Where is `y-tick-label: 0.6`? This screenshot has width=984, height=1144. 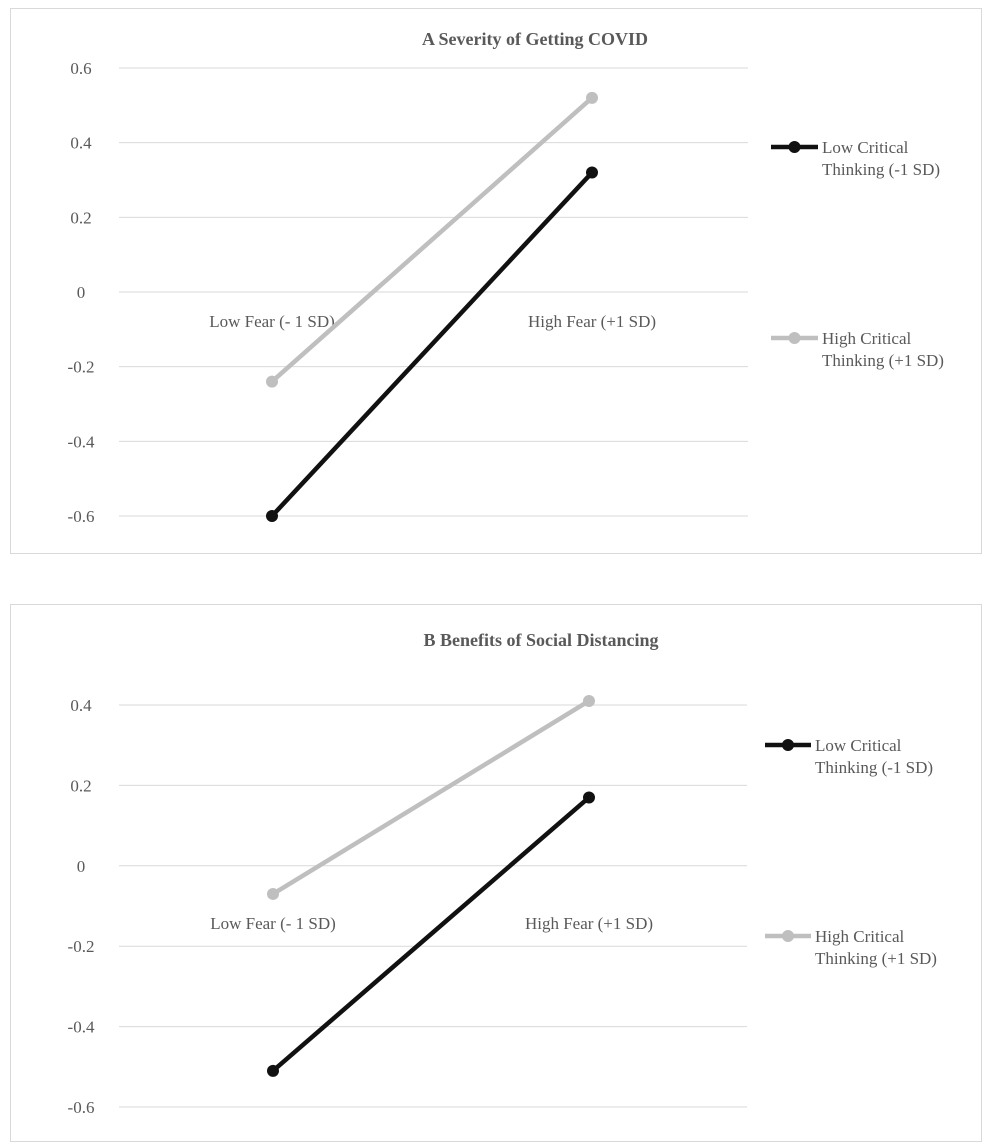
y-tick-label: 0.6 is located at coordinates (80, 68).